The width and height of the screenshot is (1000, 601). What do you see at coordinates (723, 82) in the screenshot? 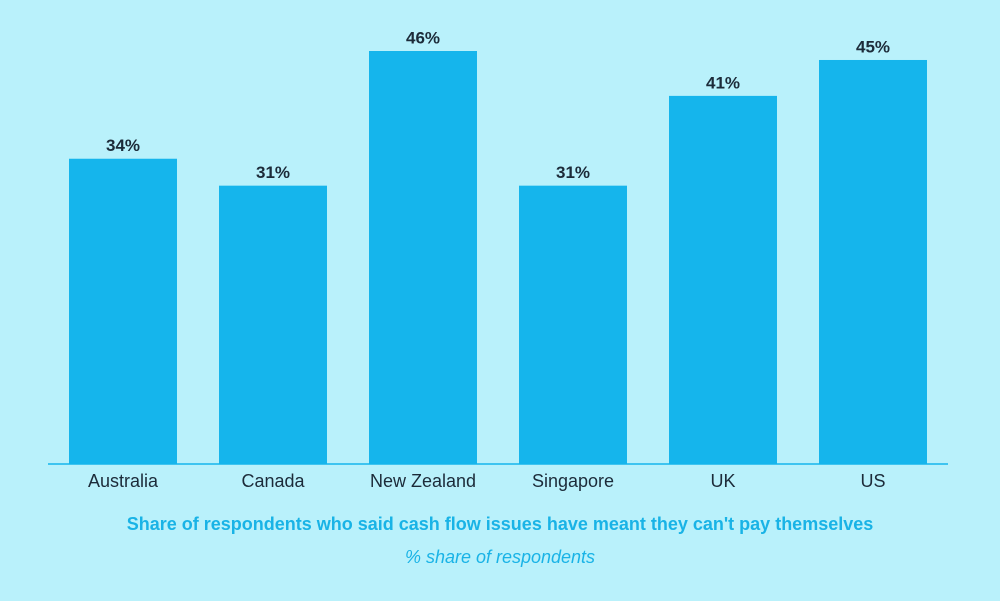
I see `value-label: 41%` at bounding box center [723, 82].